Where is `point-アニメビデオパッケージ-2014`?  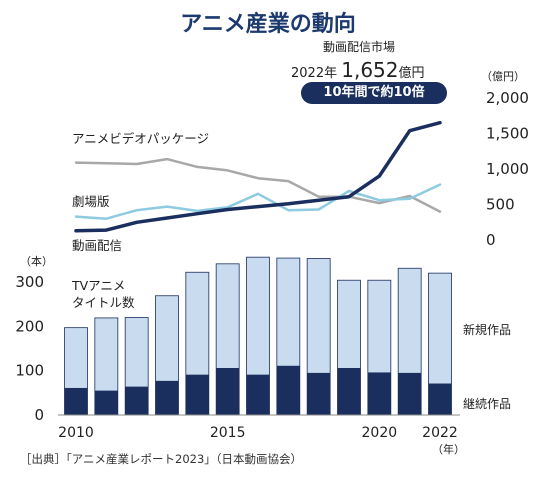 point-アニメビデオパッケージ-2014 is located at coordinates (197, 166).